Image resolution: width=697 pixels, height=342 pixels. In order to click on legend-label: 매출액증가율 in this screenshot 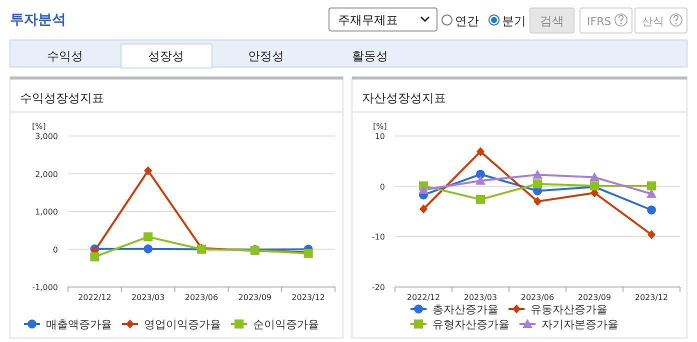, I will do `click(79, 324)`.